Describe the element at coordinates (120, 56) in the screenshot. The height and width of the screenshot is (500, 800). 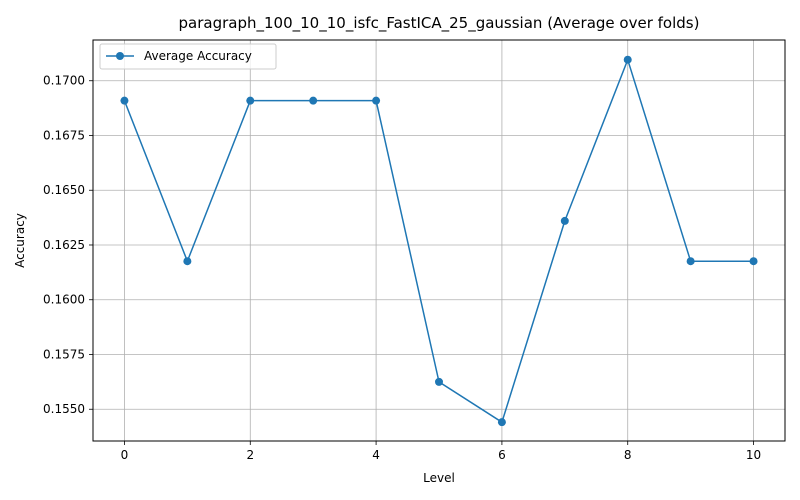
I see `legend-marker-sample` at that location.